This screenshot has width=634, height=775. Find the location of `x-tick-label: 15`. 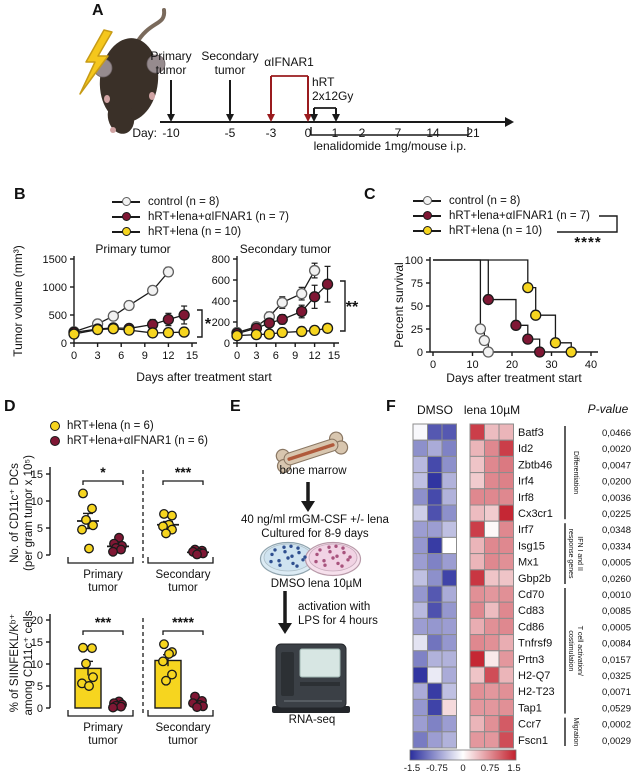

x-tick-label: 15 is located at coordinates (192, 356).